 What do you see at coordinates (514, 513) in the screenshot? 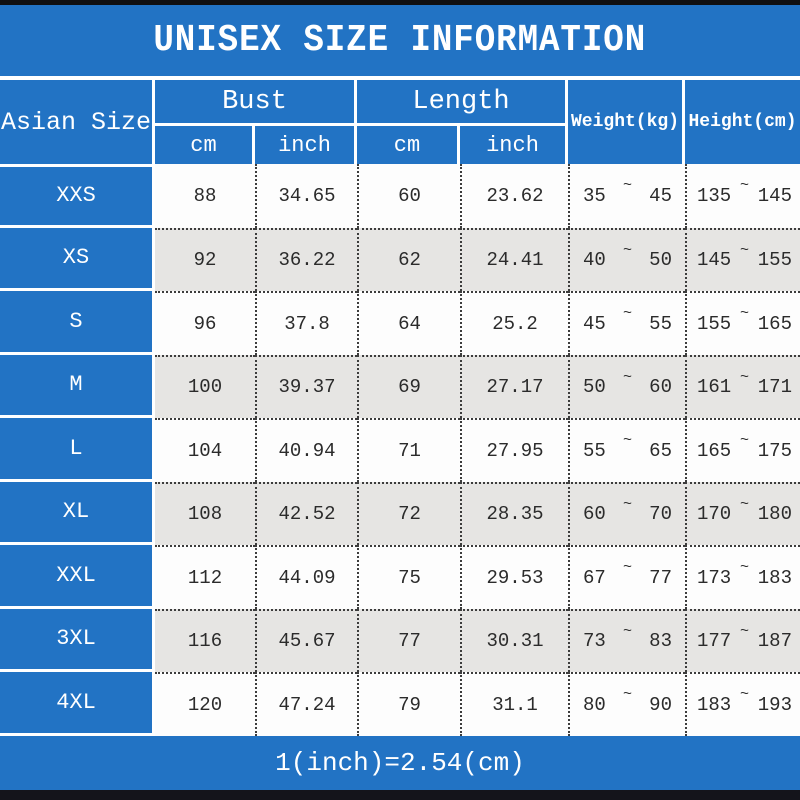
I see `length-inch-cell: 28.35` at bounding box center [514, 513].